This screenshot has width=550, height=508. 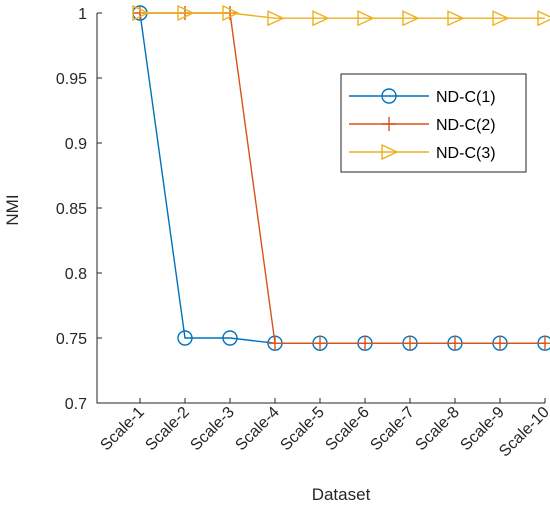 I want to click on x-tick-label: Scale-4, so click(x=257, y=429).